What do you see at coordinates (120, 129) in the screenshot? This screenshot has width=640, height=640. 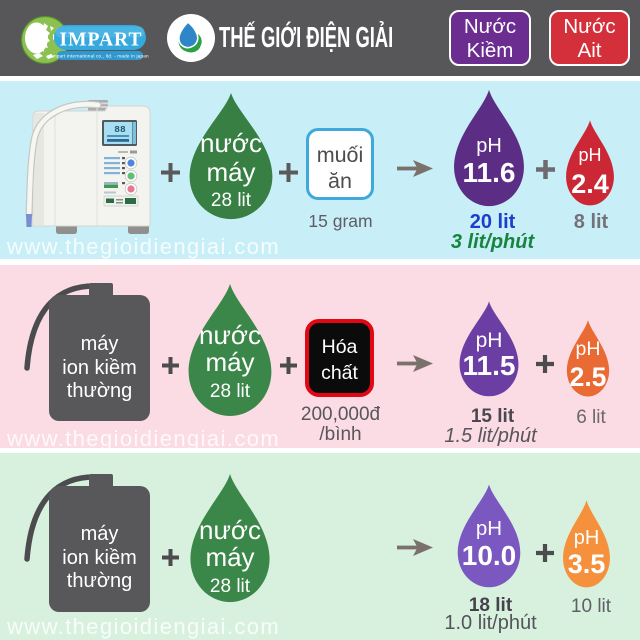 I see `svg-text: 88` at bounding box center [120, 129].